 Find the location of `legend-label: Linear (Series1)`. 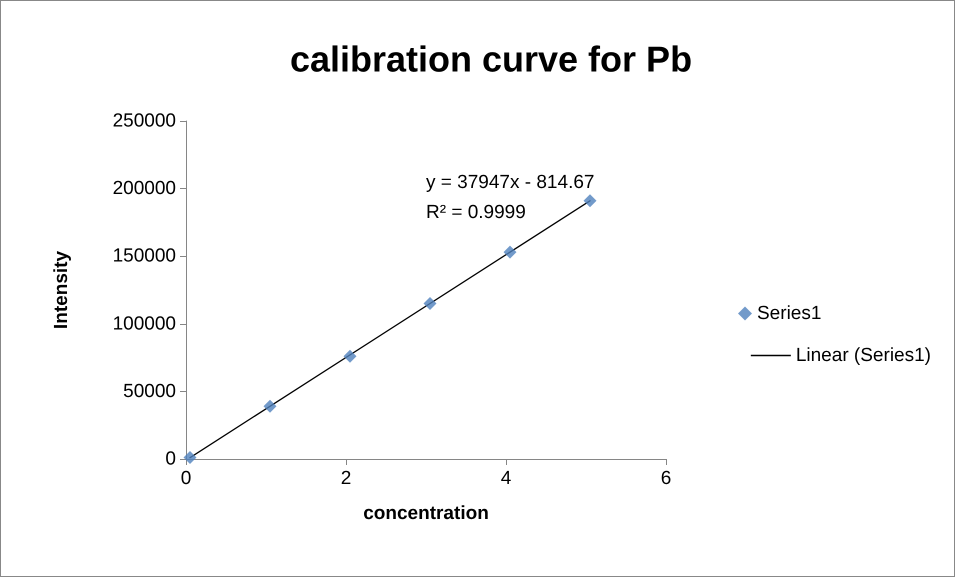

legend-label: Linear (Series1) is located at coordinates (863, 355).